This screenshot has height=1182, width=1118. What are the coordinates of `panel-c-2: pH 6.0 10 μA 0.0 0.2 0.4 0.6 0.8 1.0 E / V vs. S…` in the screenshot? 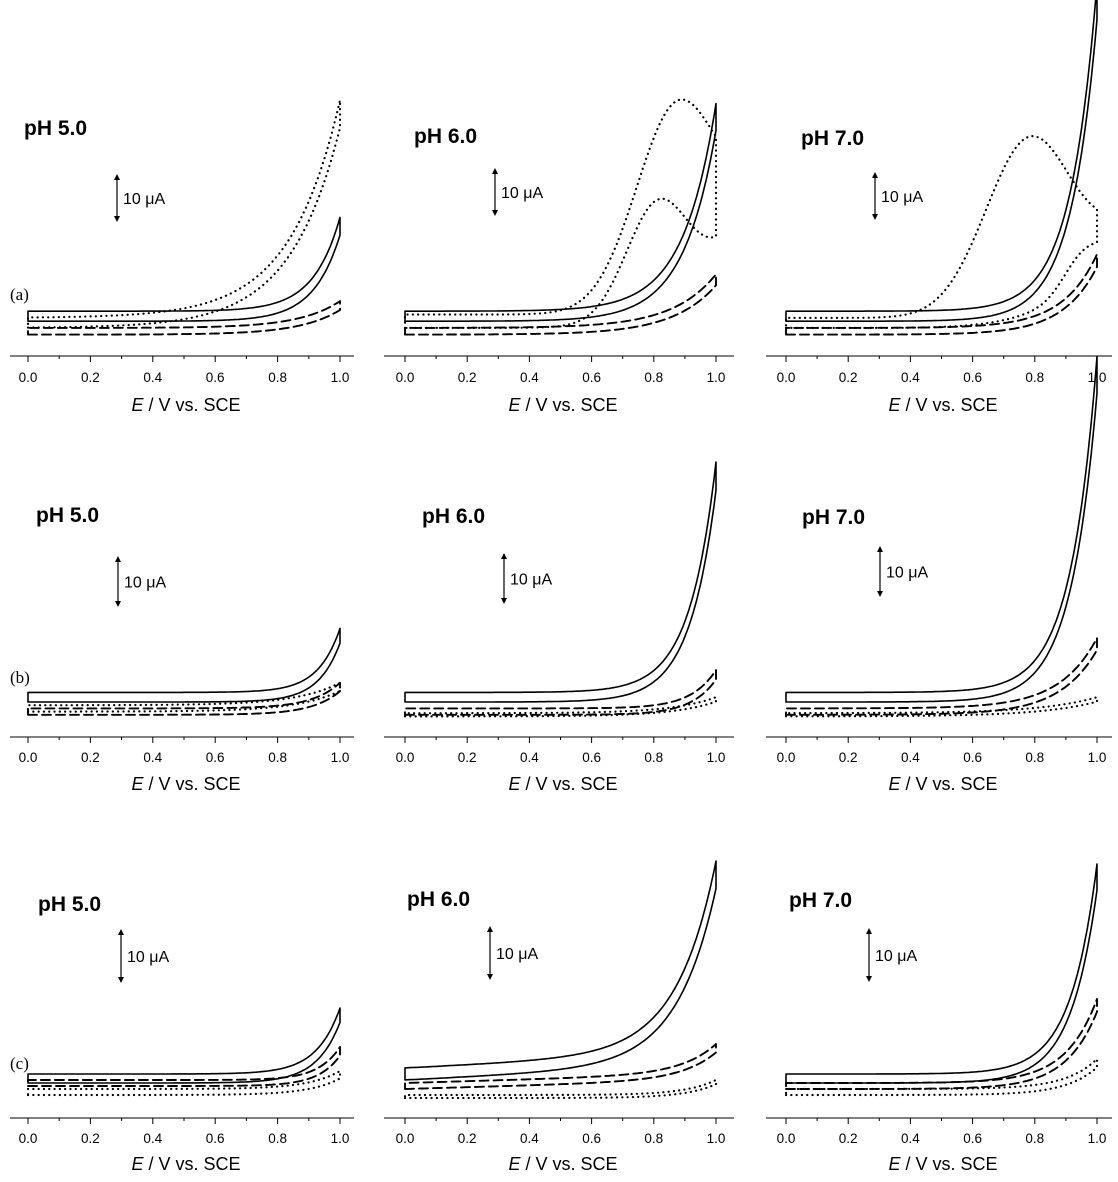 It's located at (559, 1017).